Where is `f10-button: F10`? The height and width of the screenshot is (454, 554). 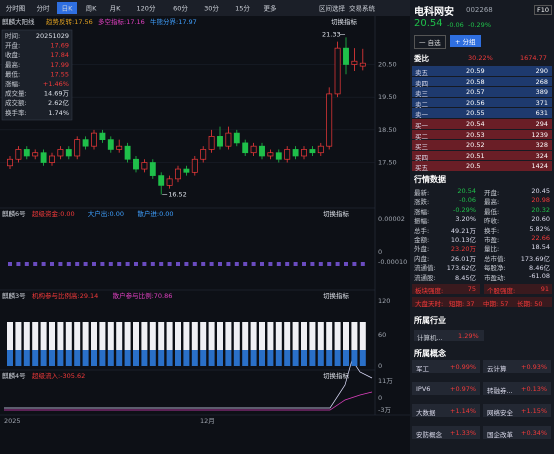 f10-button: F10 is located at coordinates (543, 10).